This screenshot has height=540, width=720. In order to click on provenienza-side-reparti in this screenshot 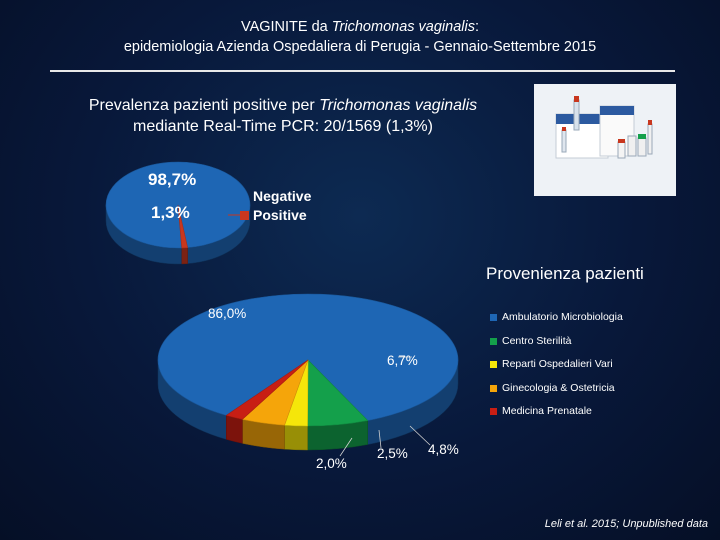, I will do `click(296, 437)`.